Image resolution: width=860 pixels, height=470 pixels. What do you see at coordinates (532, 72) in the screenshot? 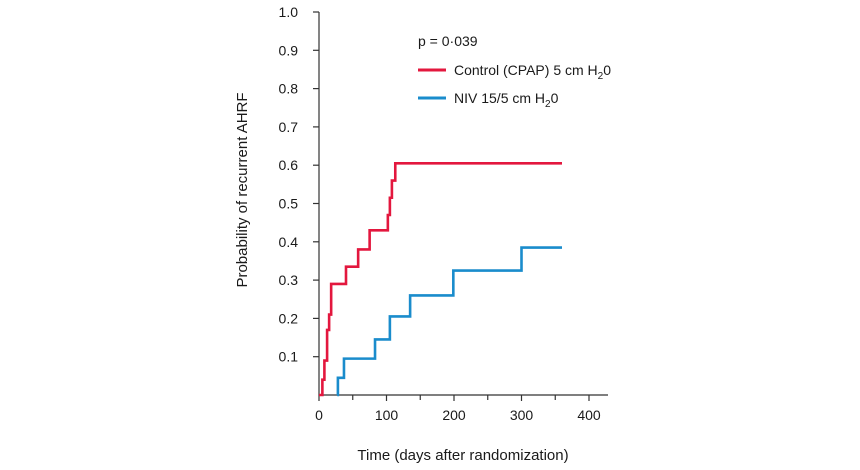
I see `legend-label-control: Control (CPAP) 5 cm H20` at bounding box center [532, 72].